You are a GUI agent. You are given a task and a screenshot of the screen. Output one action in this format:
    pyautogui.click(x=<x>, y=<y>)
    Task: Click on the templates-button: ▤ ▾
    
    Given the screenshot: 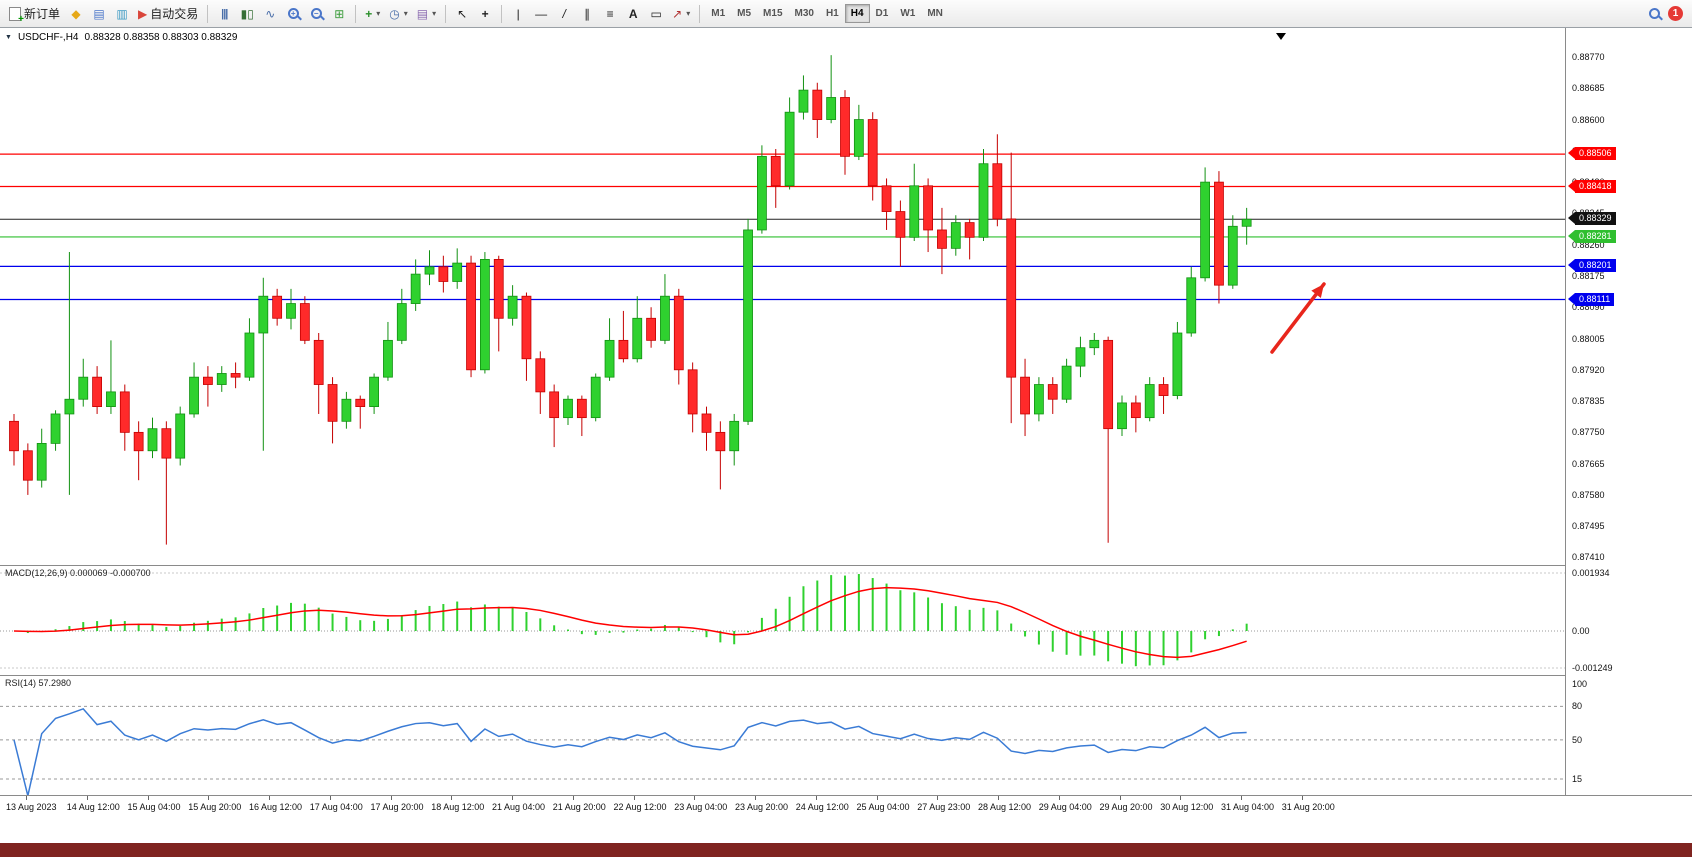 What is the action you would take?
    pyautogui.click(x=426, y=14)
    